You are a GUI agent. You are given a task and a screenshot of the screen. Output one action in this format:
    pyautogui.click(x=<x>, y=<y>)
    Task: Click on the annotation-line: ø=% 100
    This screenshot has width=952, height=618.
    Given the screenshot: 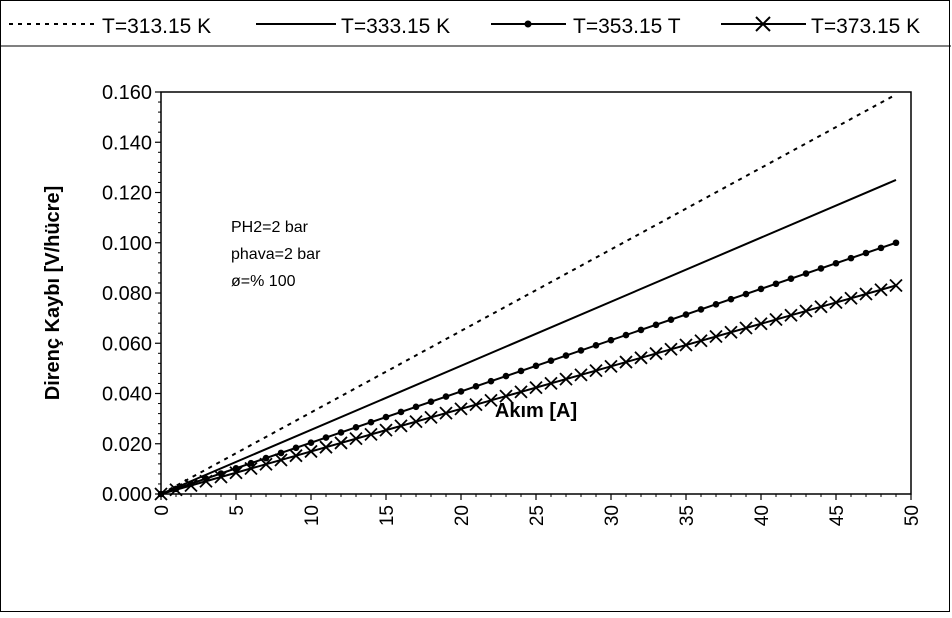 What is the action you would take?
    pyautogui.click(x=263, y=281)
    